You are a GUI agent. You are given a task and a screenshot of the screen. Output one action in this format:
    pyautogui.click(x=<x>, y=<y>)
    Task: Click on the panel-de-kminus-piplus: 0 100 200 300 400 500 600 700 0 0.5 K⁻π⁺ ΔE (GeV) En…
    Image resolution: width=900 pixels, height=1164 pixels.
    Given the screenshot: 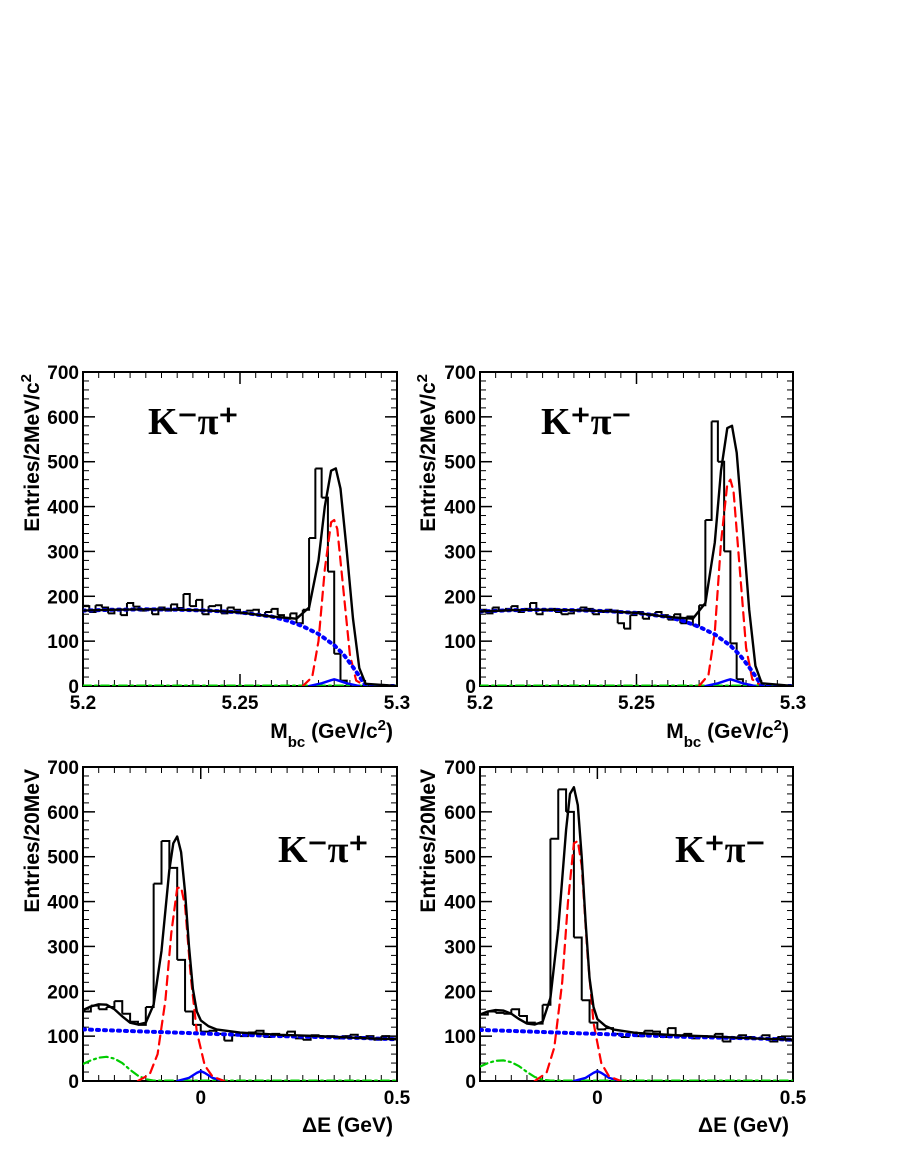 What is the action you would take?
    pyautogui.click(x=216, y=947)
    